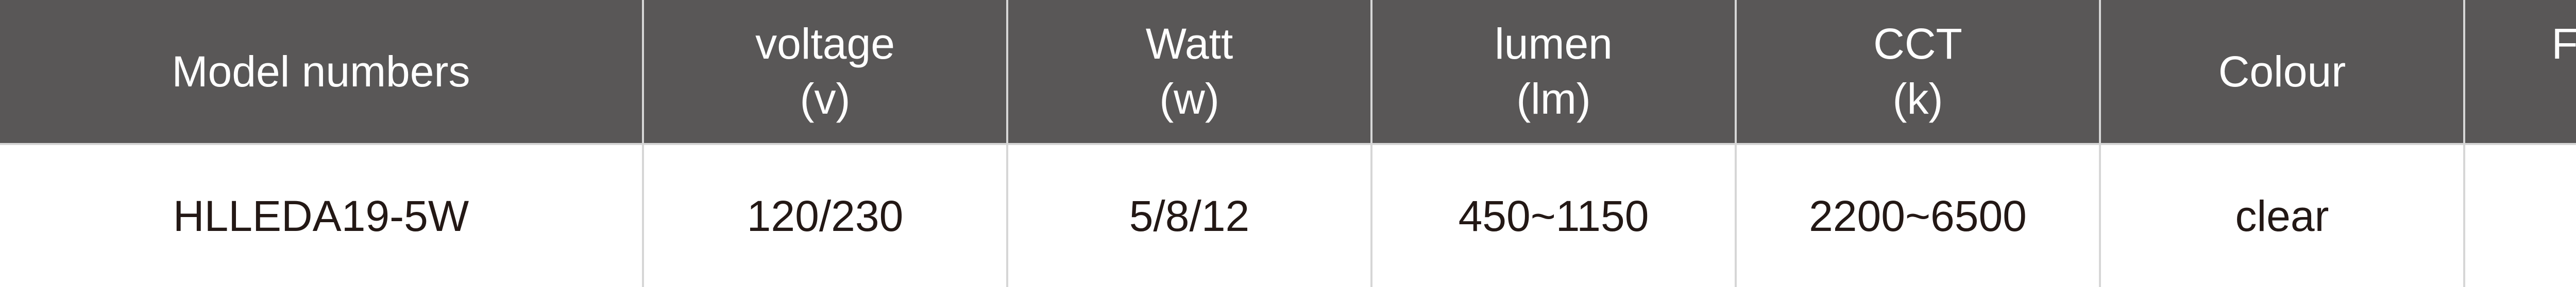 The height and width of the screenshot is (287, 2576). What do you see at coordinates (1555, 216) in the screenshot?
I see `data-cell-lumen: 450~1150` at bounding box center [1555, 216].